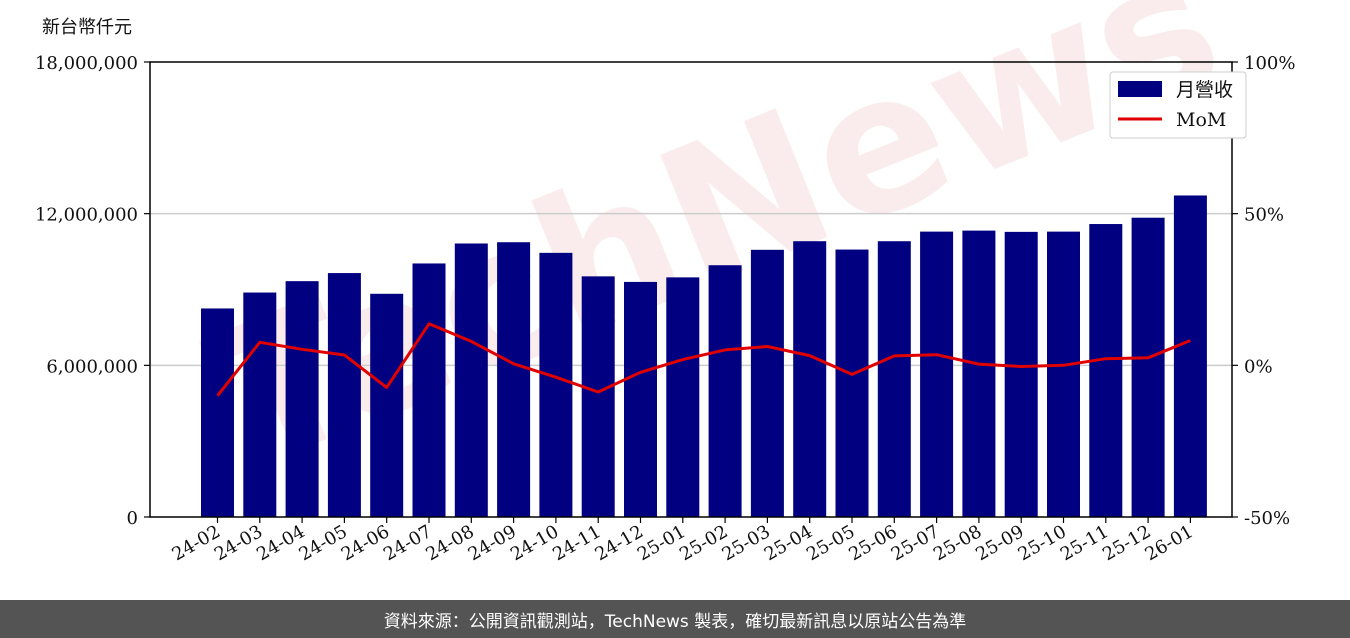 The width and height of the screenshot is (1350, 638). I want to click on mom-series, so click(703, 359).